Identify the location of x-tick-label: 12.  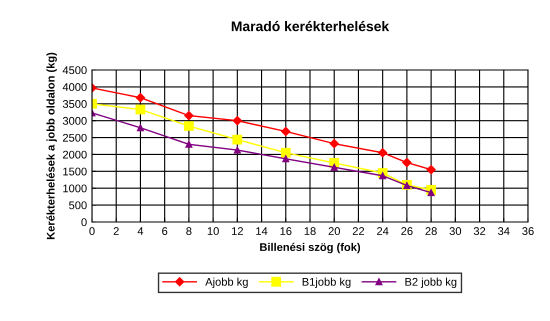
(237, 231).